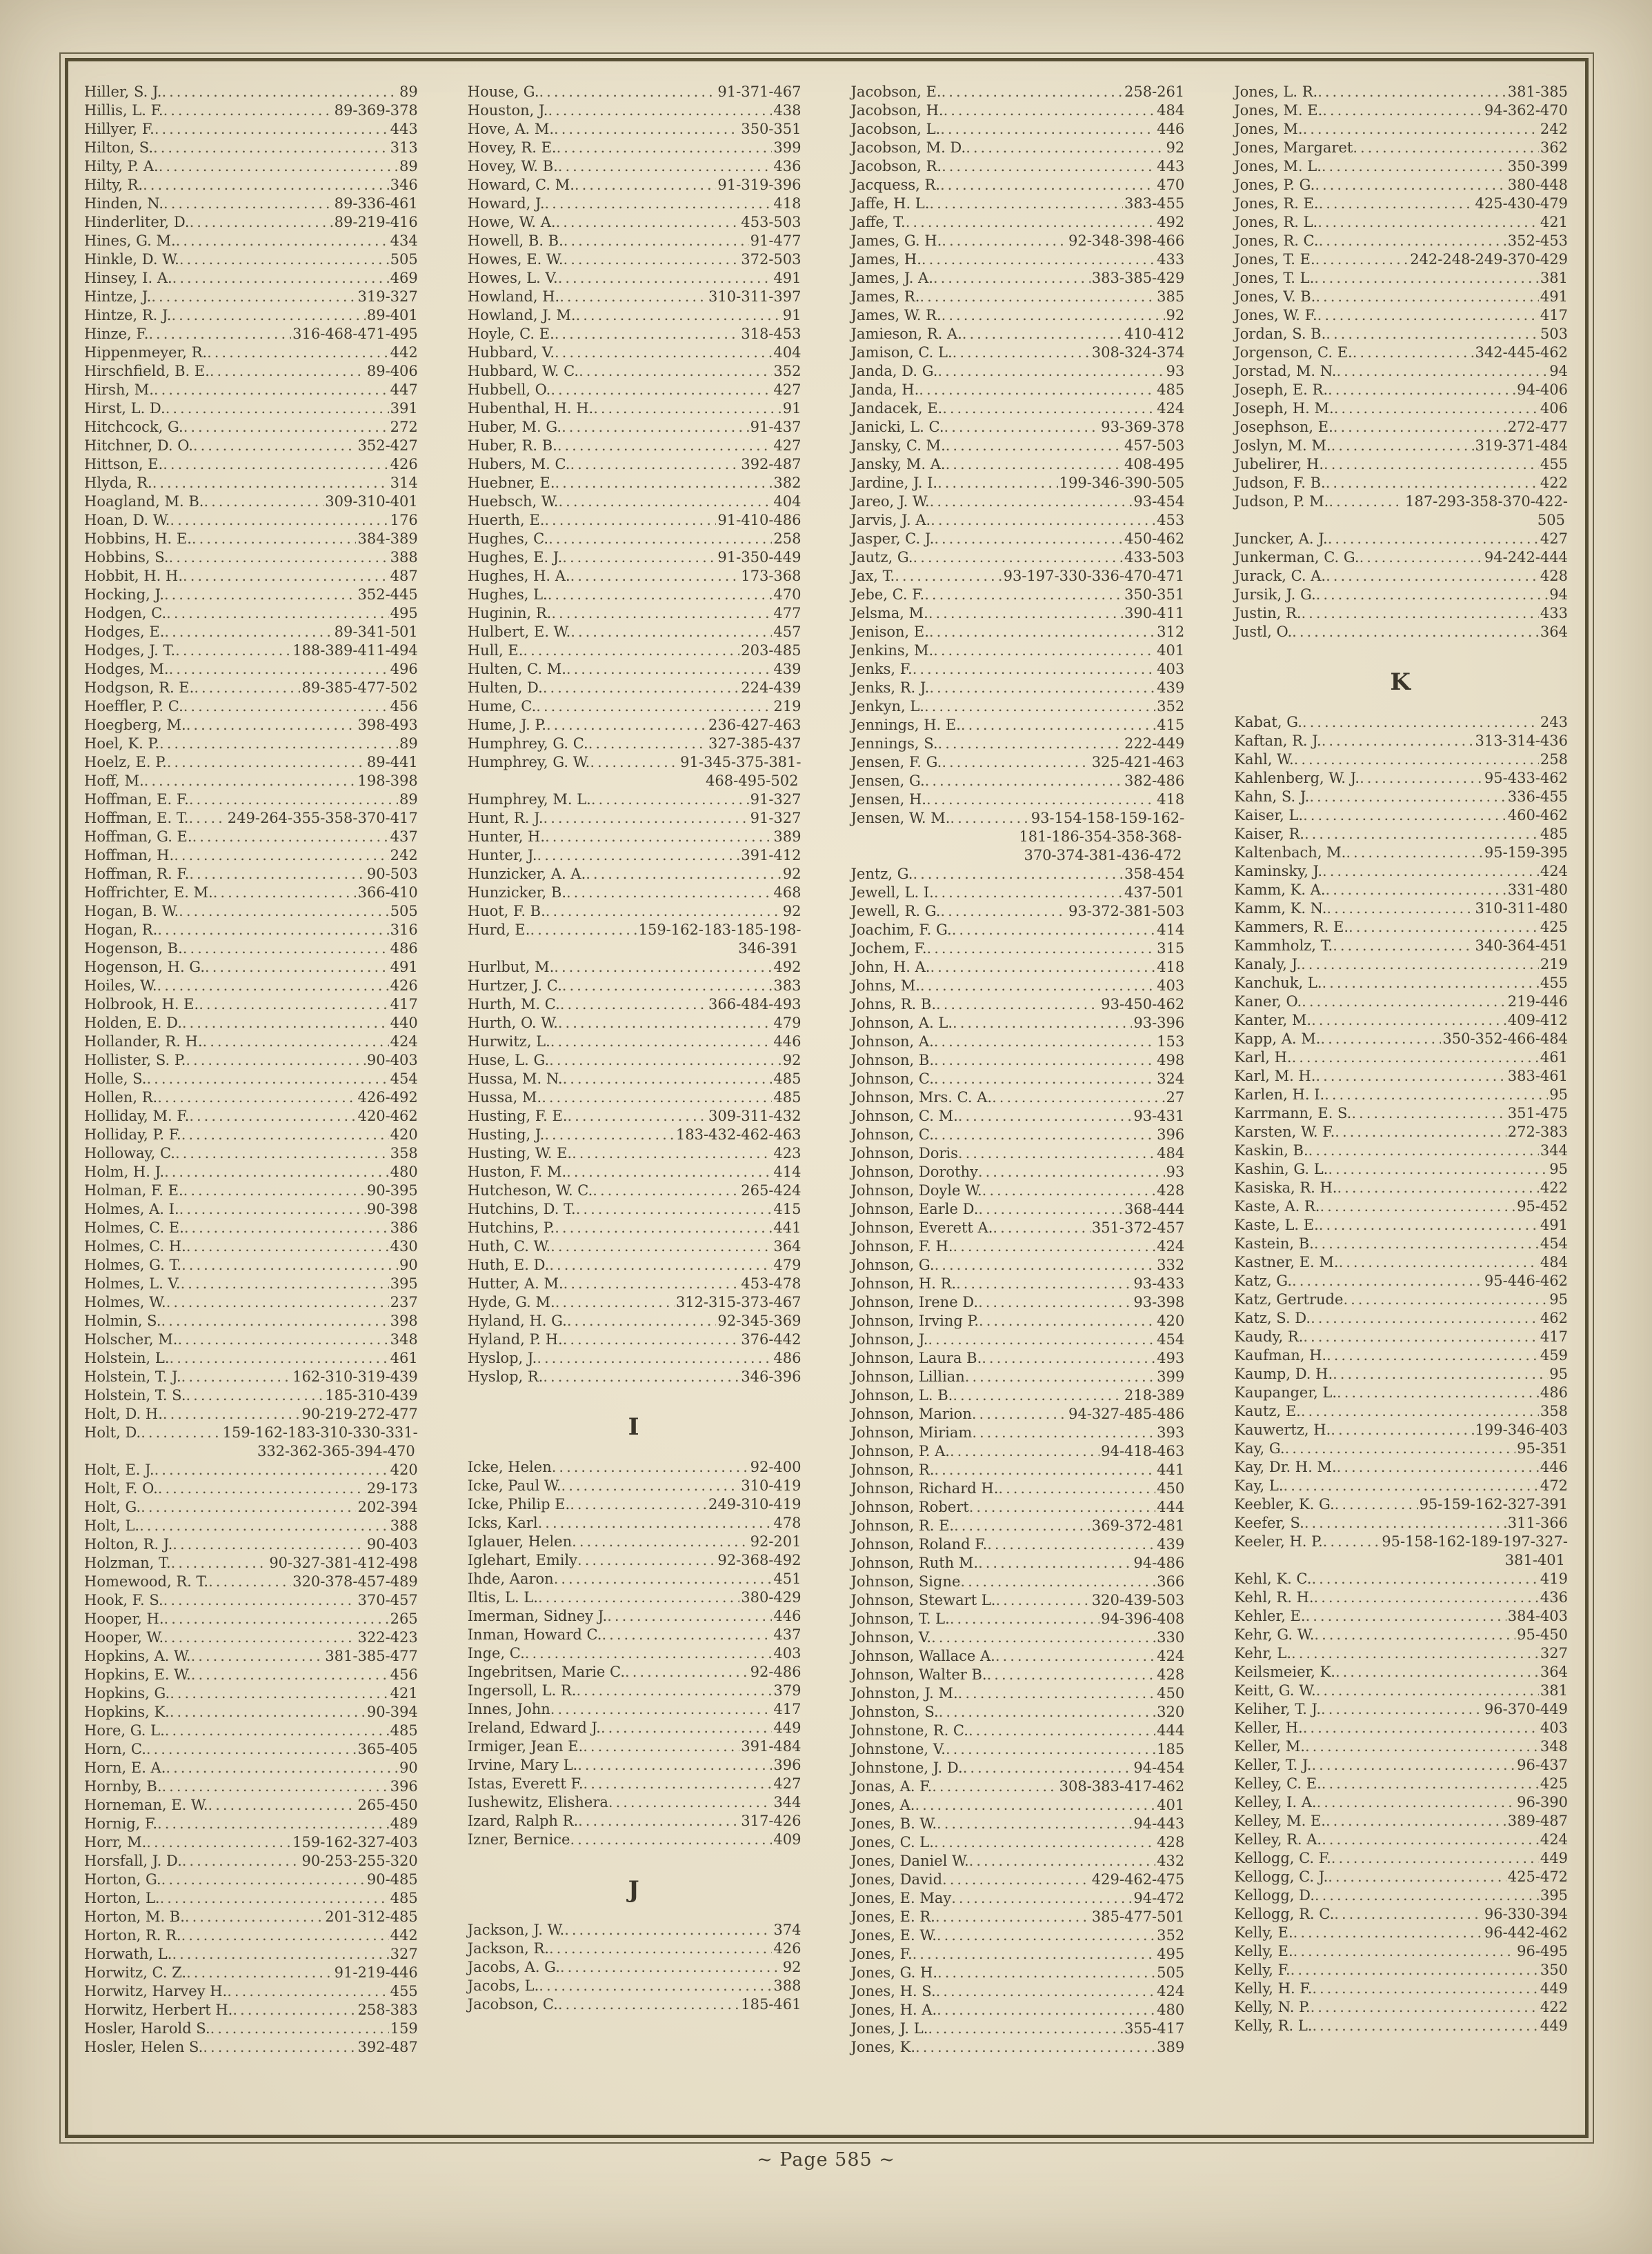 The width and height of the screenshot is (1652, 2254). What do you see at coordinates (635, 1004) in the screenshot?
I see `index-entry: Hurth, M. C.366-484-493` at bounding box center [635, 1004].